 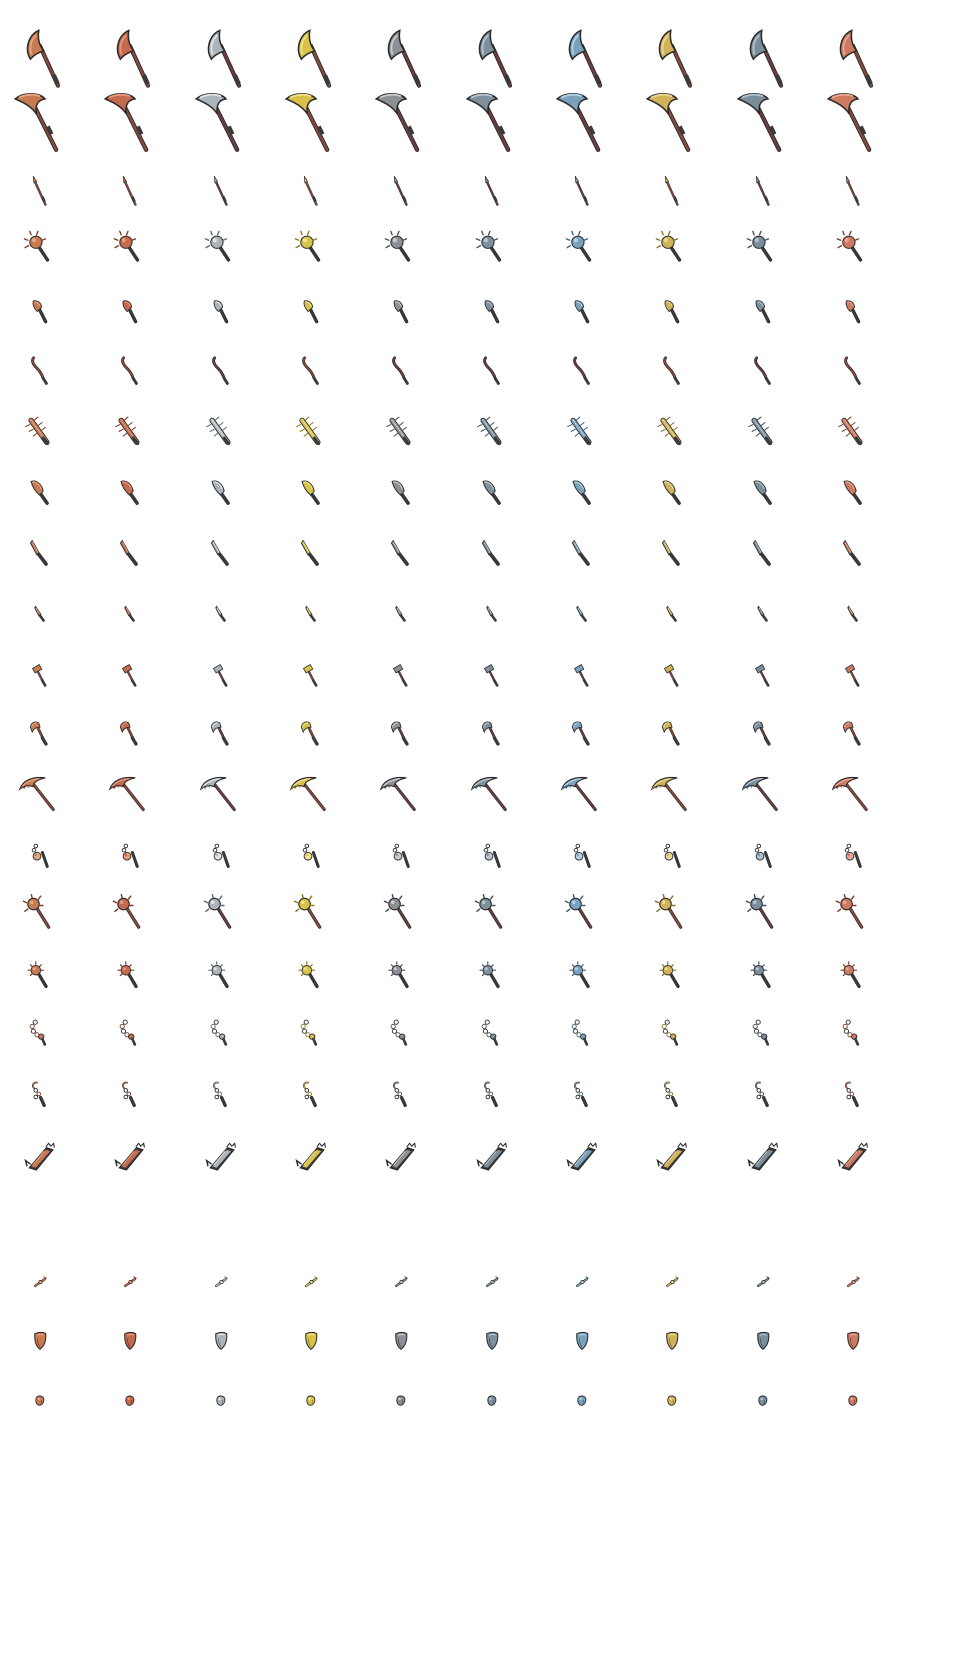 I want to click on spear-short-gold-sprite, so click(x=310, y=190).